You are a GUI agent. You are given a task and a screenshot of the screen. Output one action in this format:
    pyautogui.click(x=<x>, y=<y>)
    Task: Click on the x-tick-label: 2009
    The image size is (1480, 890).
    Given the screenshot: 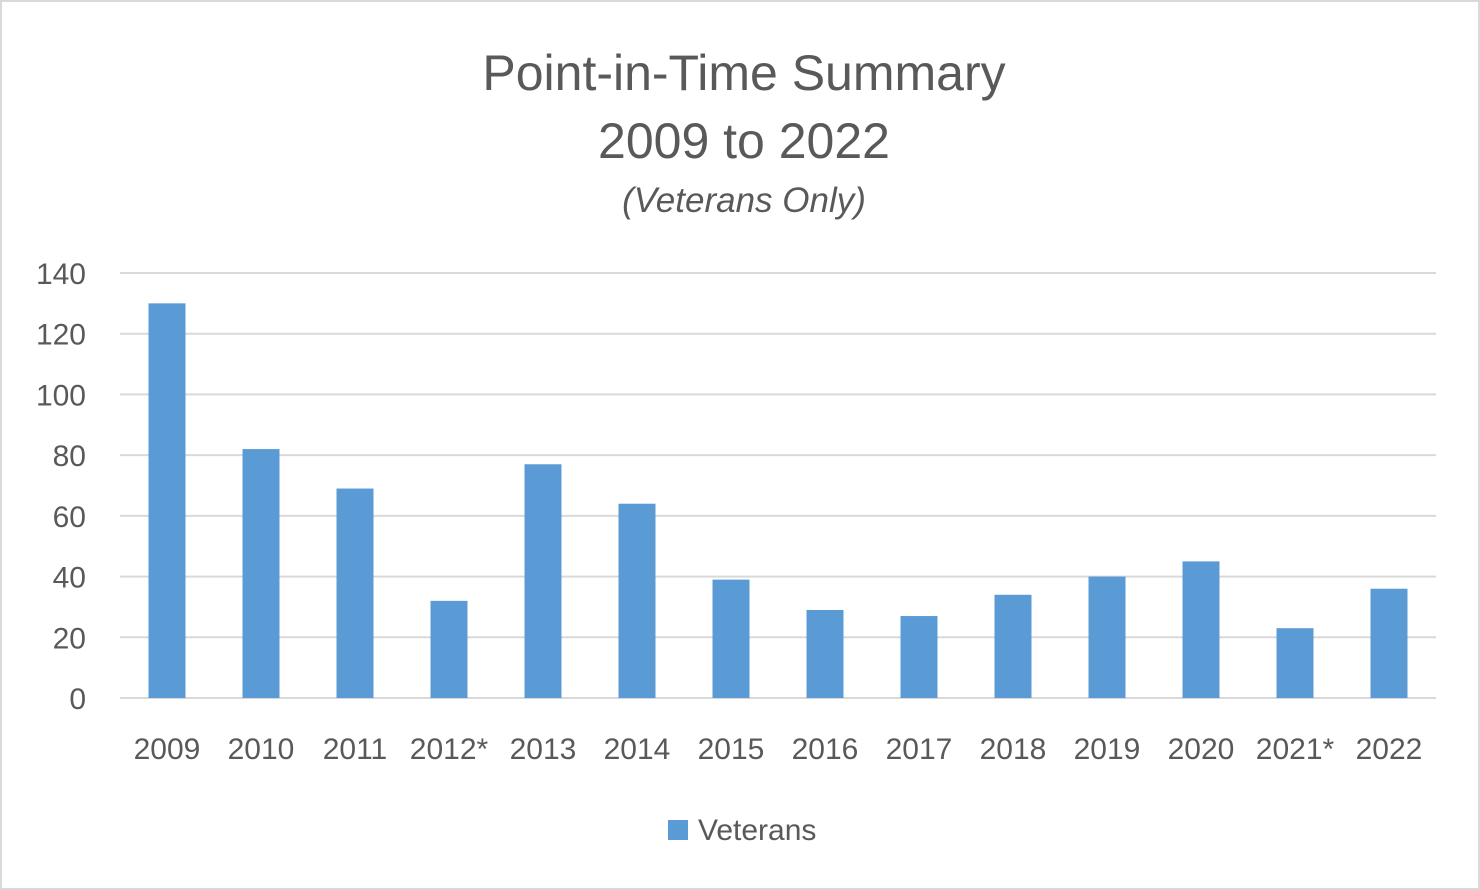 What is the action you would take?
    pyautogui.click(x=167, y=749)
    